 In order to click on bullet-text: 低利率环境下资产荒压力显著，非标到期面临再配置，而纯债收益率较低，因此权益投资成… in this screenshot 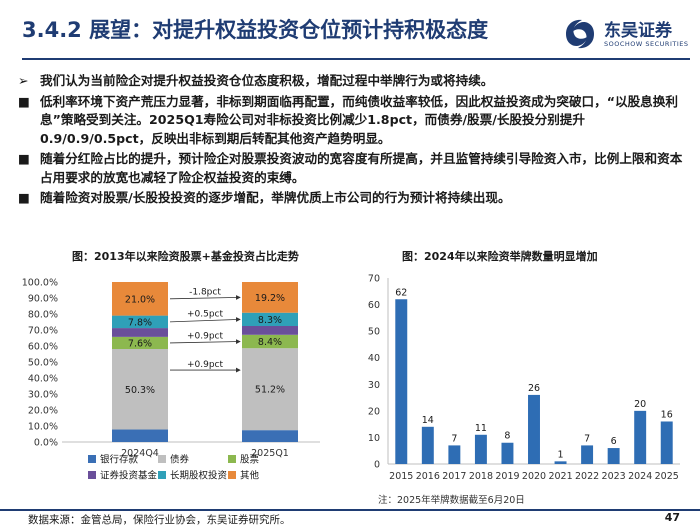, I will do `click(359, 119)`.